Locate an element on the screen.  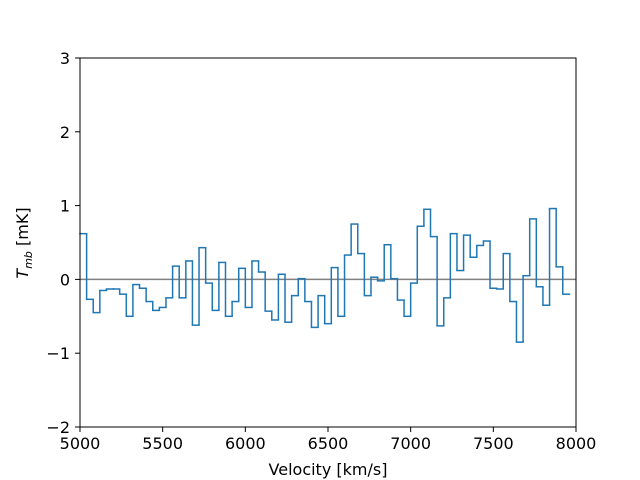
y-tick-label: 3 is located at coordinates (65, 58).